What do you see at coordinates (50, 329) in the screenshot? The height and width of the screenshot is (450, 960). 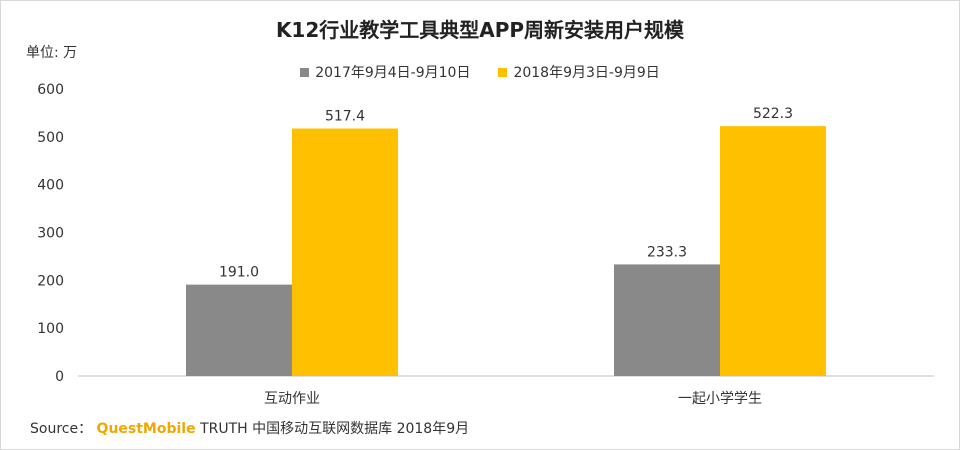 I see `y-tick-label: 100` at bounding box center [50, 329].